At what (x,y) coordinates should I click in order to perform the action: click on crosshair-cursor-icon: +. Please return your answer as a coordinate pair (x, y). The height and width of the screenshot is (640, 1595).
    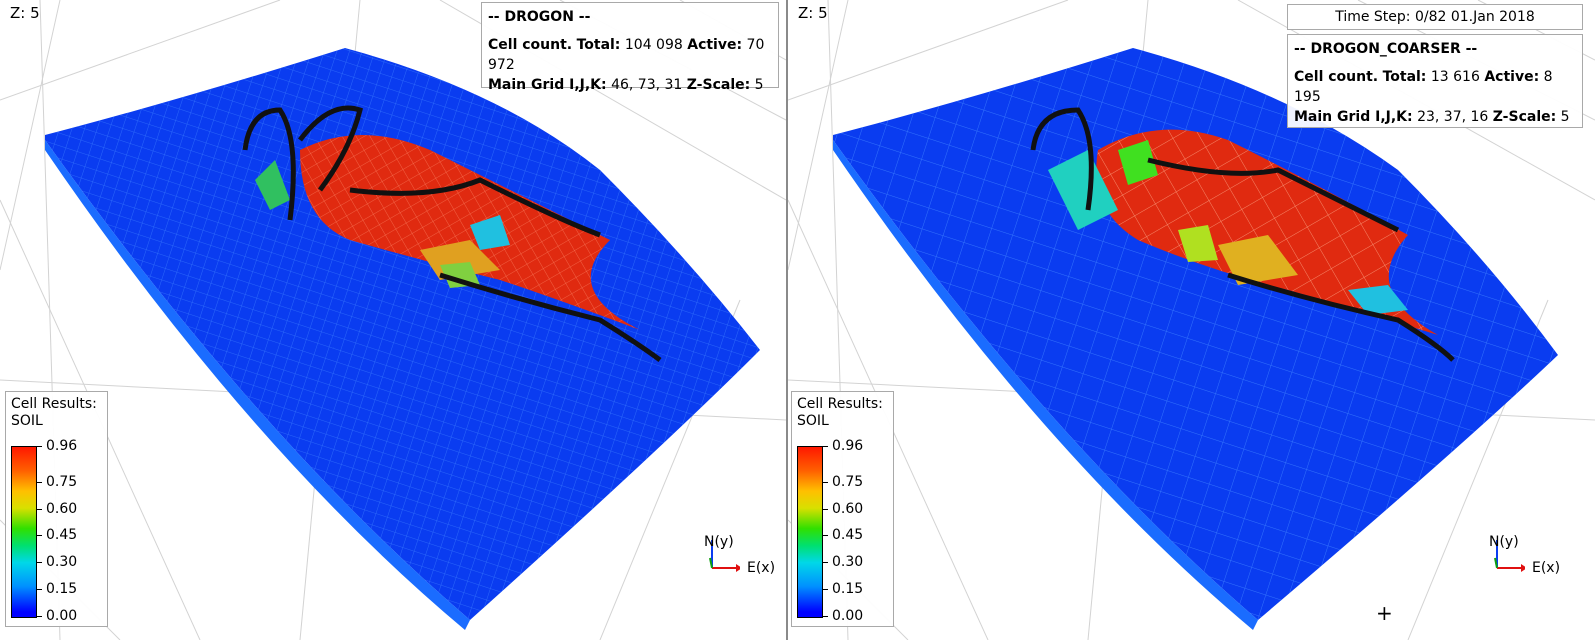
    Looking at the image, I should click on (1384, 613).